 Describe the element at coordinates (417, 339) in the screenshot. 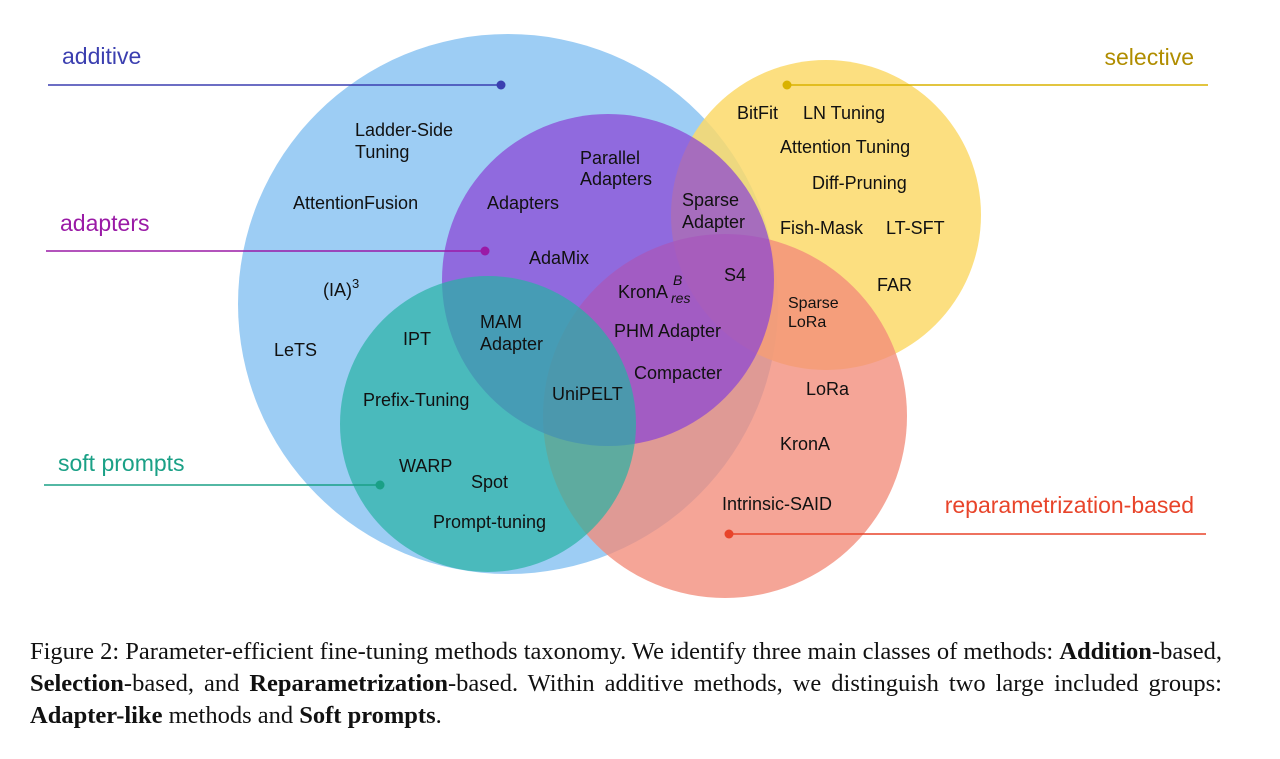

I see `method-ipt: IPT` at that location.